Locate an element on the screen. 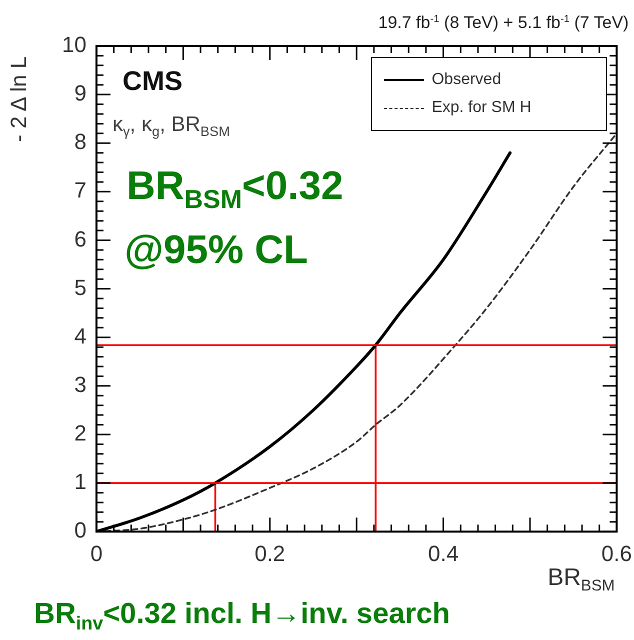  y-tick-label: 3 is located at coordinates (80, 384).